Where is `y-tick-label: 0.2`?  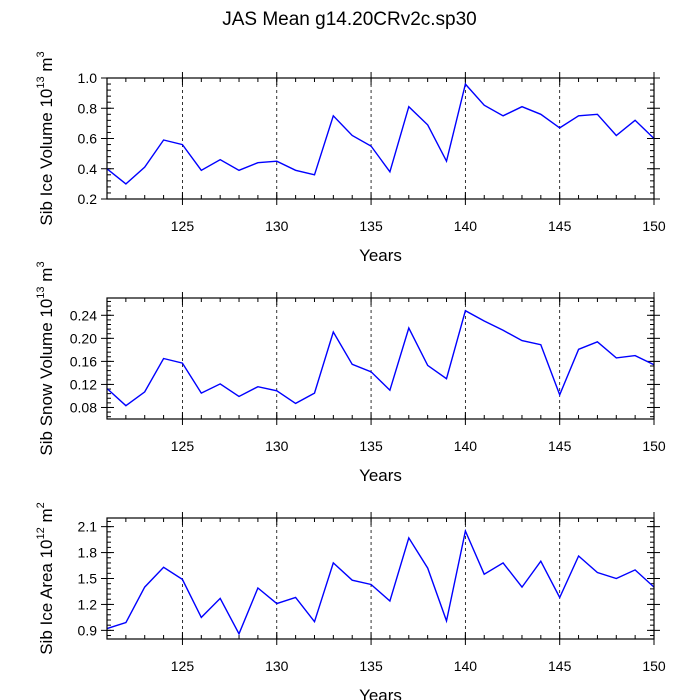 y-tick-label: 0.2 is located at coordinates (88, 199).